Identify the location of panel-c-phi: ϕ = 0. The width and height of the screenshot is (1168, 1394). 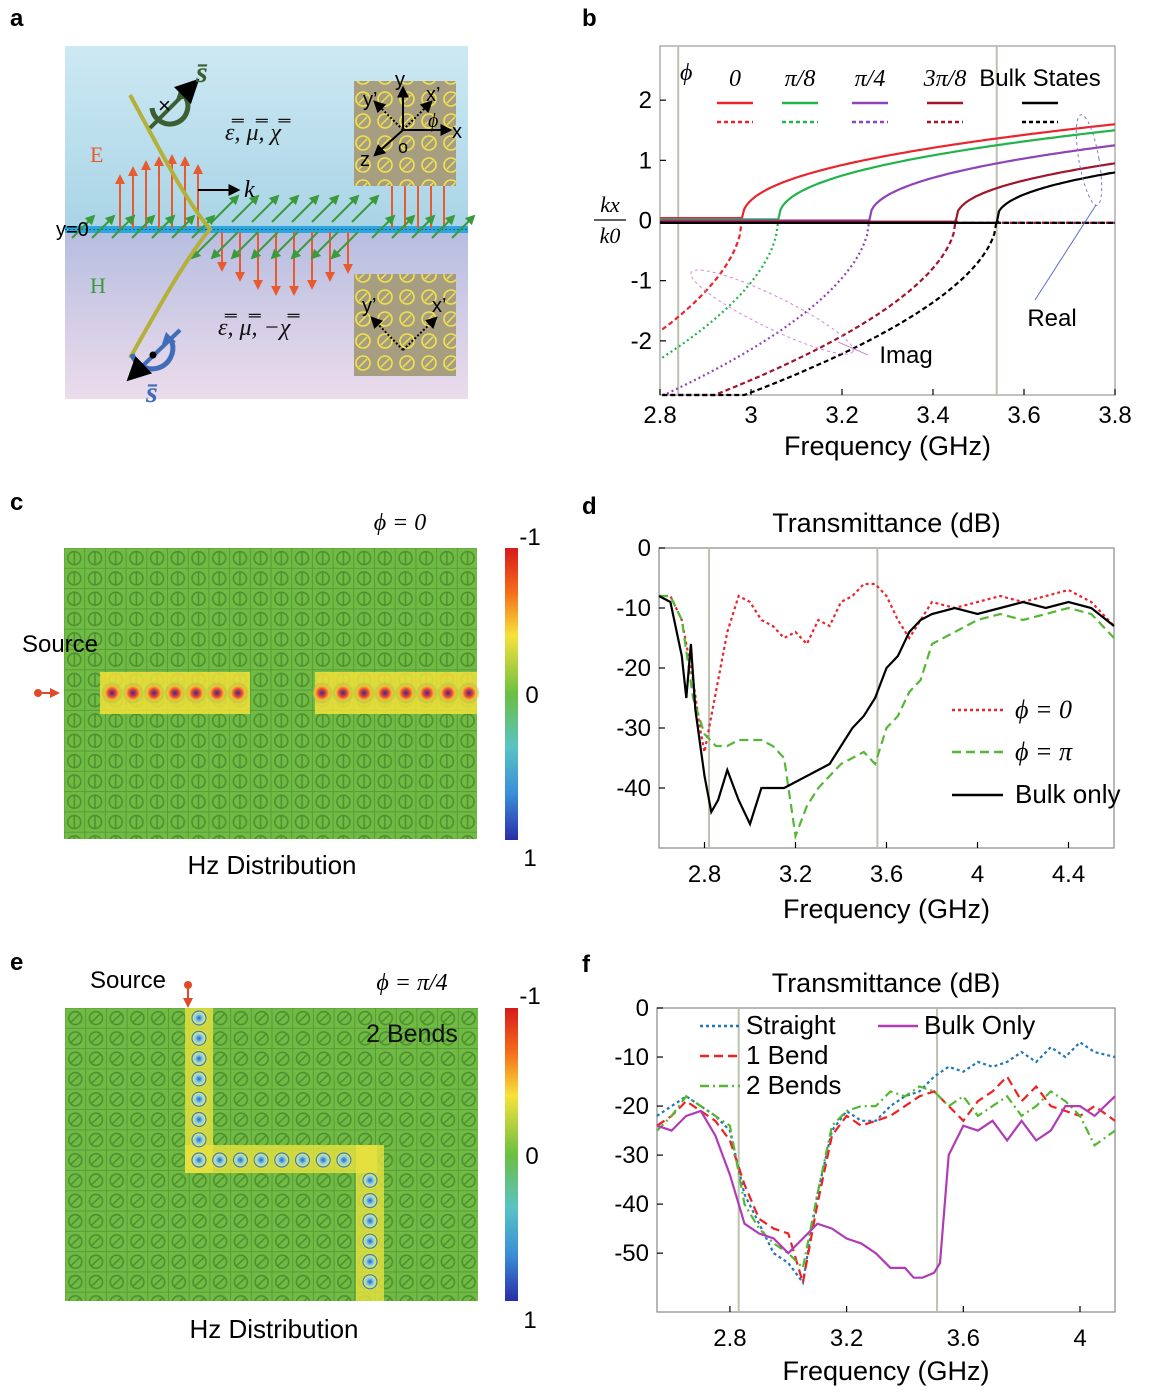
(400, 523).